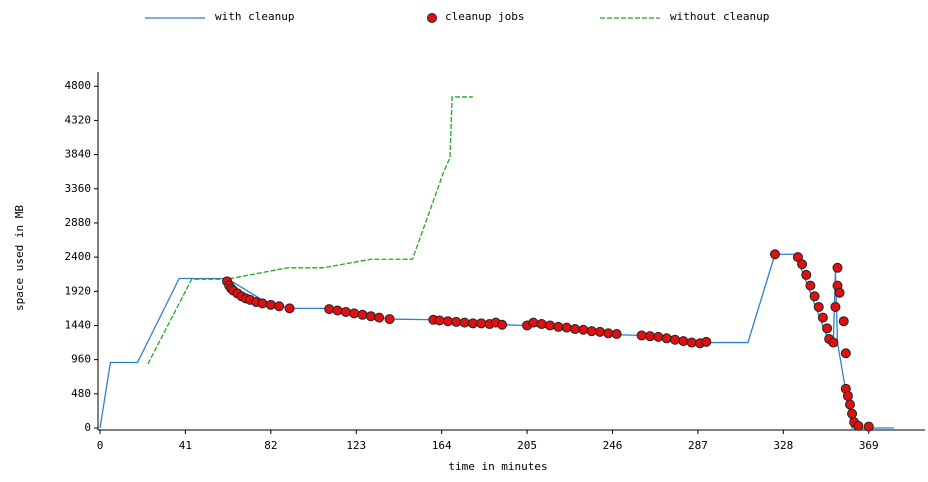 This screenshot has width=928, height=482. What do you see at coordinates (78, 85) in the screenshot?
I see `y-tick-label: 4800` at bounding box center [78, 85].